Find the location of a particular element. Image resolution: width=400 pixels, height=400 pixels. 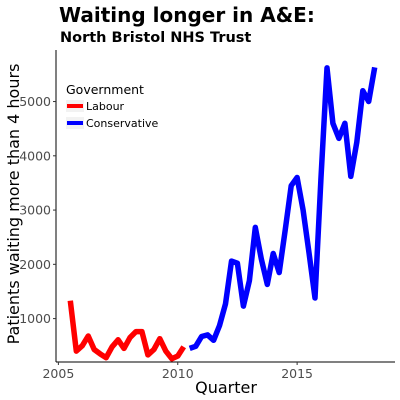

chart-subtitle: North Bristol NHS Trust is located at coordinates (155, 38).